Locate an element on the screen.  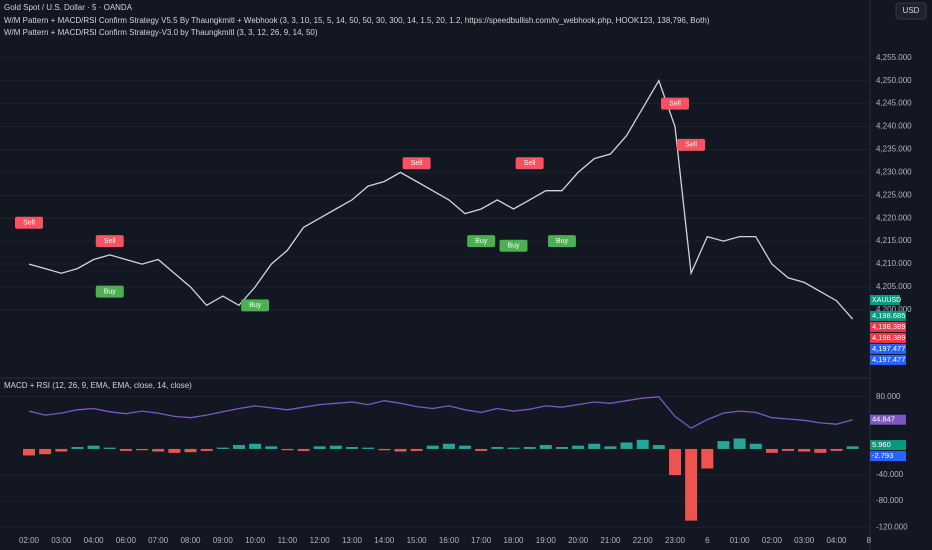
x-tick-label: 20:00 is located at coordinates (578, 540).